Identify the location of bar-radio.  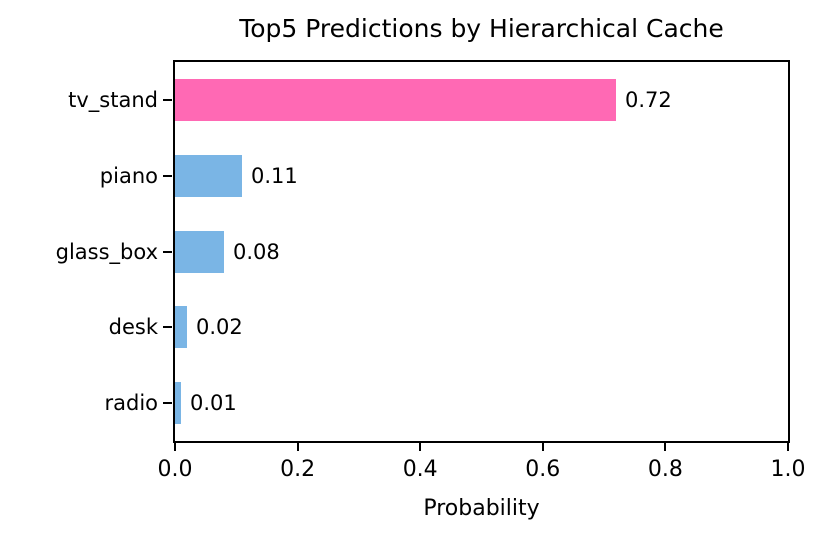
(178, 403).